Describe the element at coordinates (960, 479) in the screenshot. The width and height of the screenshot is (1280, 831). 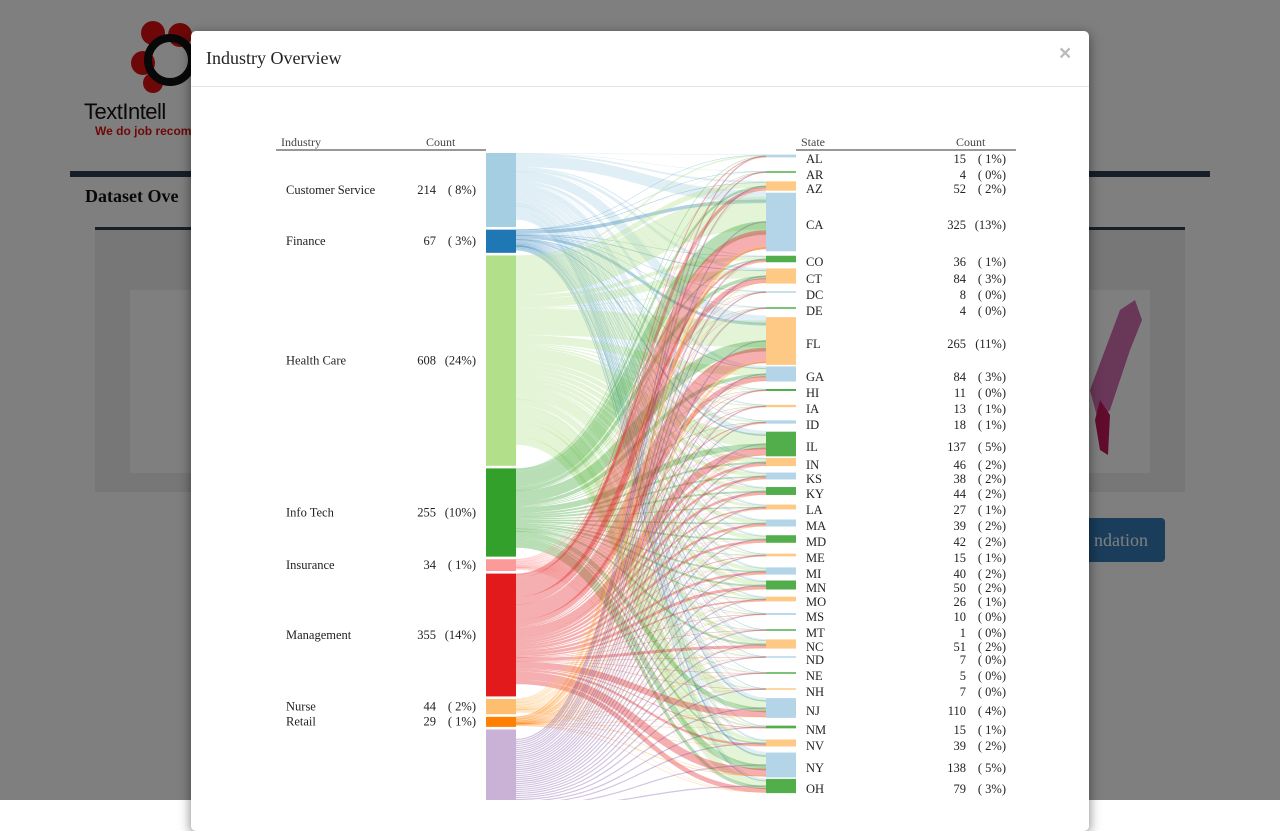
I see `state-count: 38` at that location.